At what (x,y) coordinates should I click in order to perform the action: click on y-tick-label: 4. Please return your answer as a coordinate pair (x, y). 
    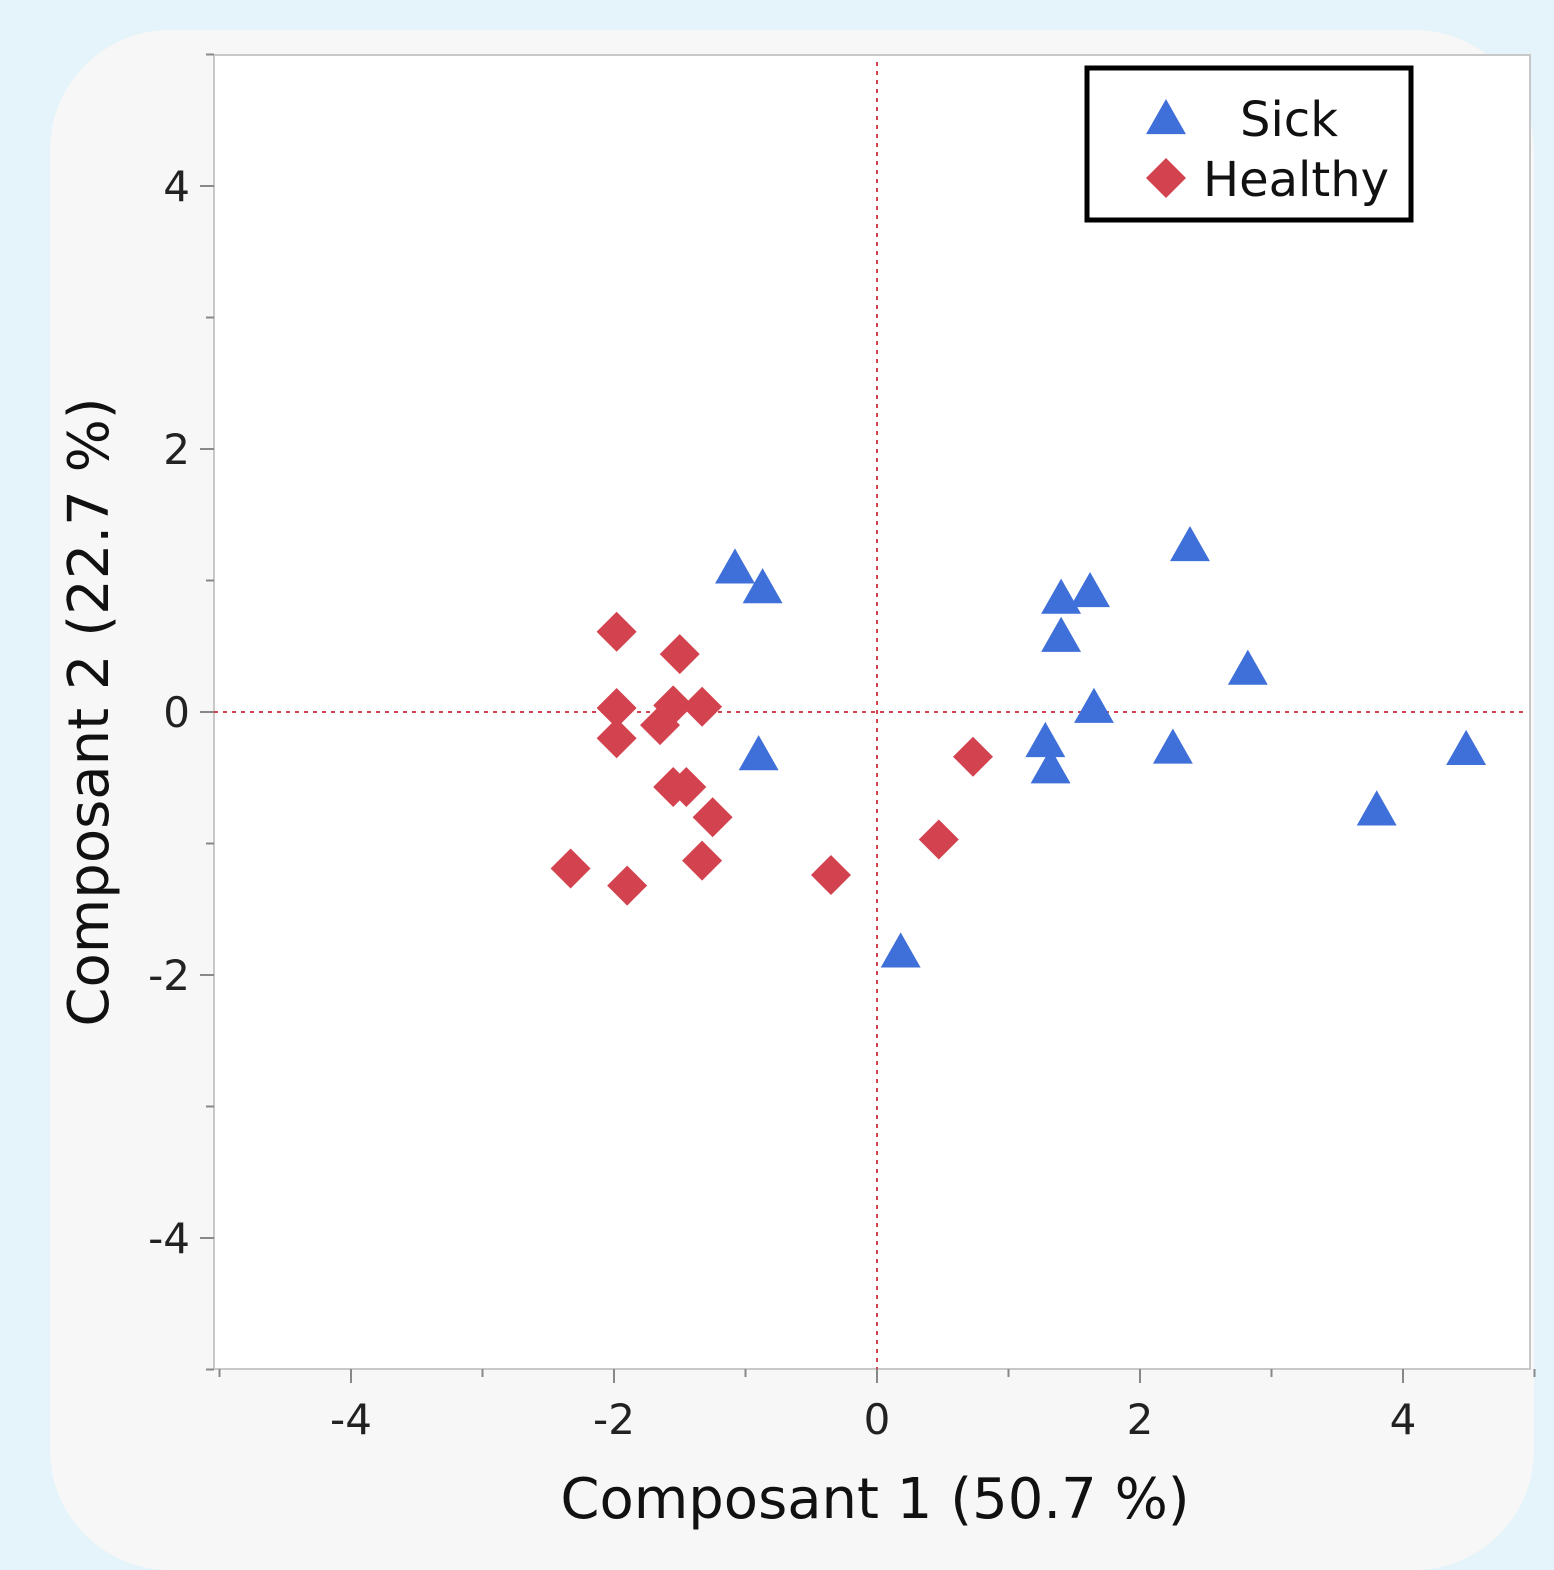
    Looking at the image, I should click on (176, 186).